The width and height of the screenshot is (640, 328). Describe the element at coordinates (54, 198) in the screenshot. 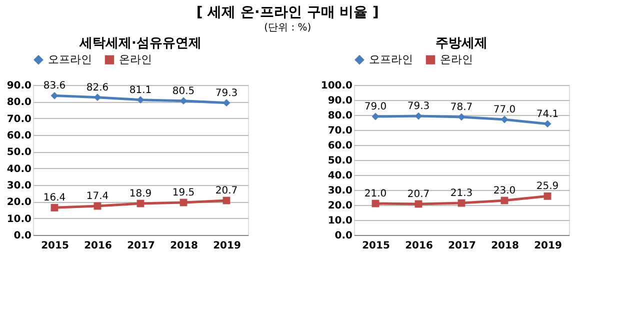

I see `data-label: 16.4` at that location.